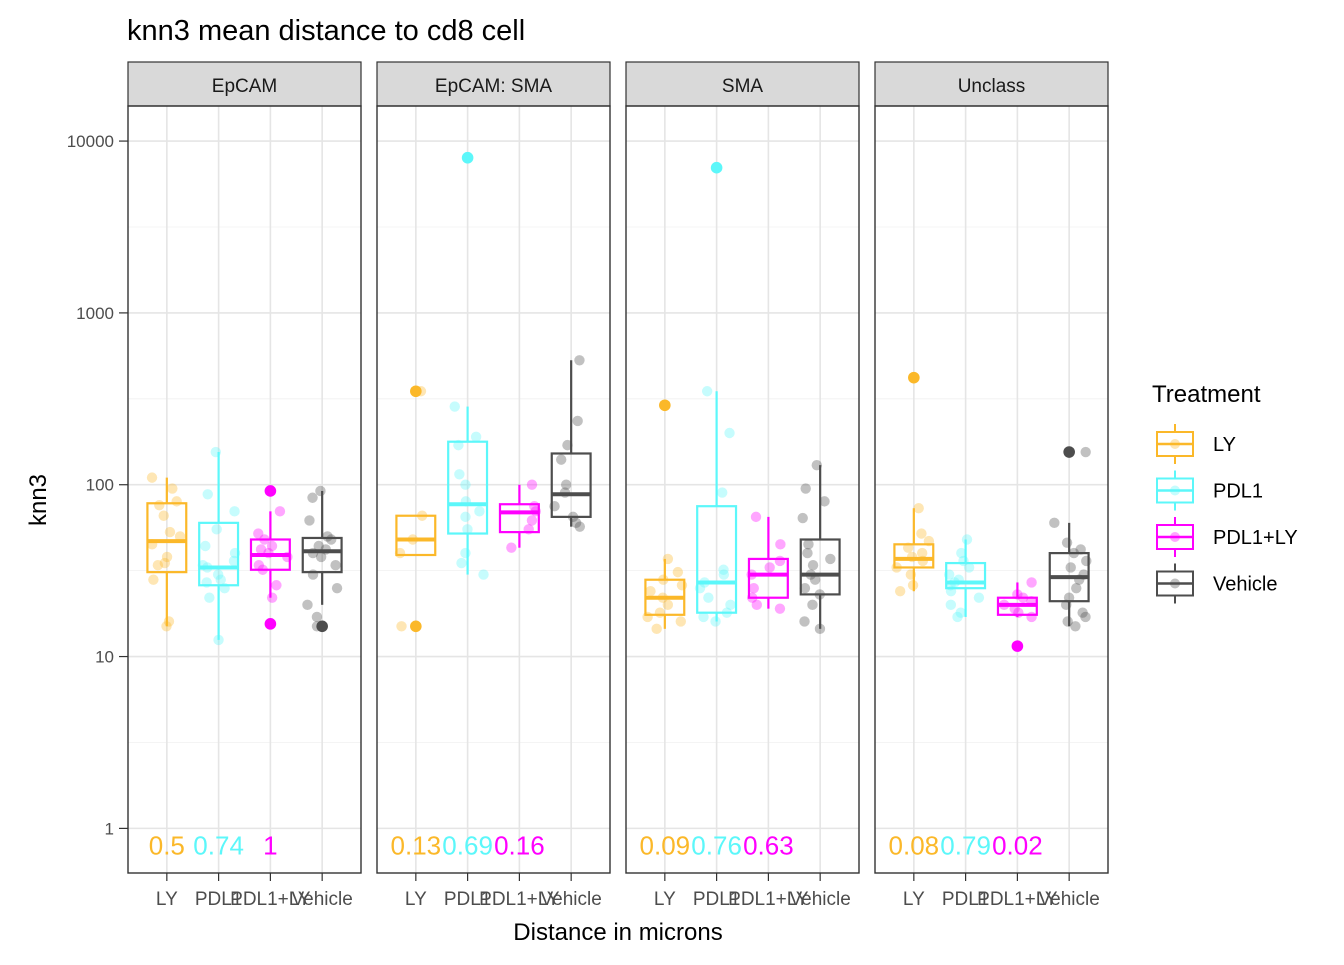  I want to click on facet-strip-label: EpCAM: SMA, so click(494, 86).